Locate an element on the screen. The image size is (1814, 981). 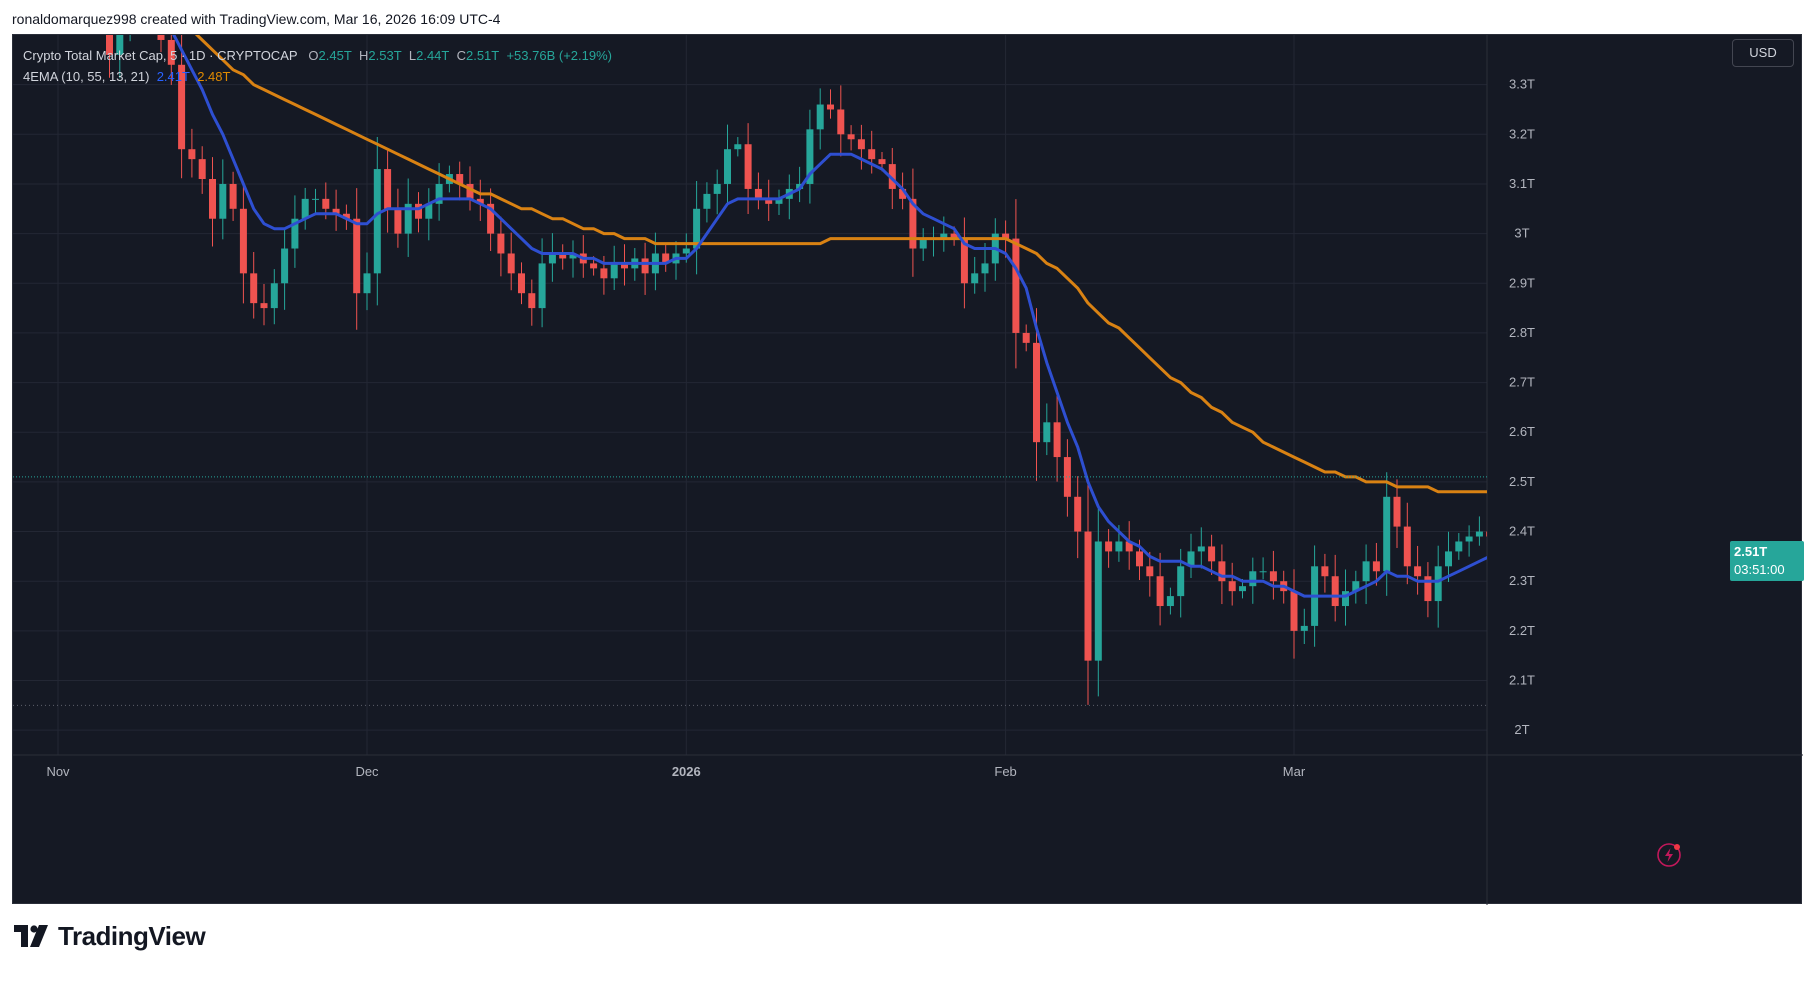
close-label: C is located at coordinates (461, 55).